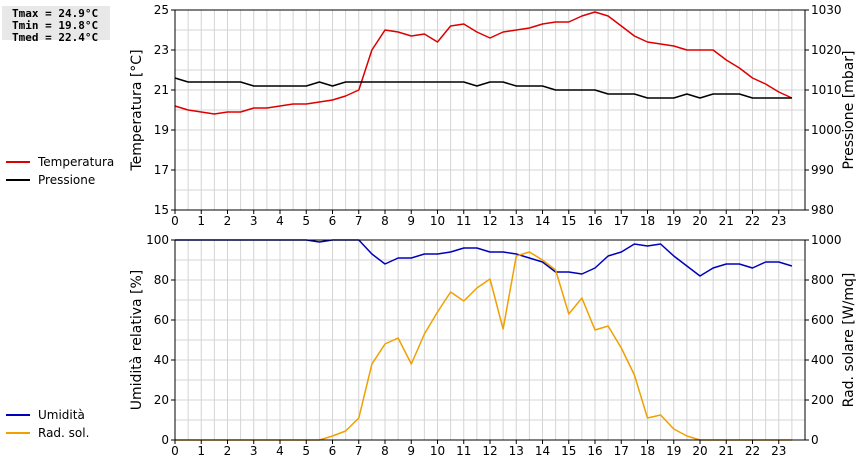  I want to click on y-tick-label-right: 1030, so click(826, 10).